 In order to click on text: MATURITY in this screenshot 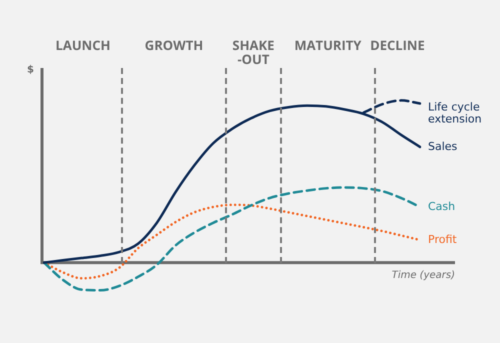, I will do `click(327, 45)`.